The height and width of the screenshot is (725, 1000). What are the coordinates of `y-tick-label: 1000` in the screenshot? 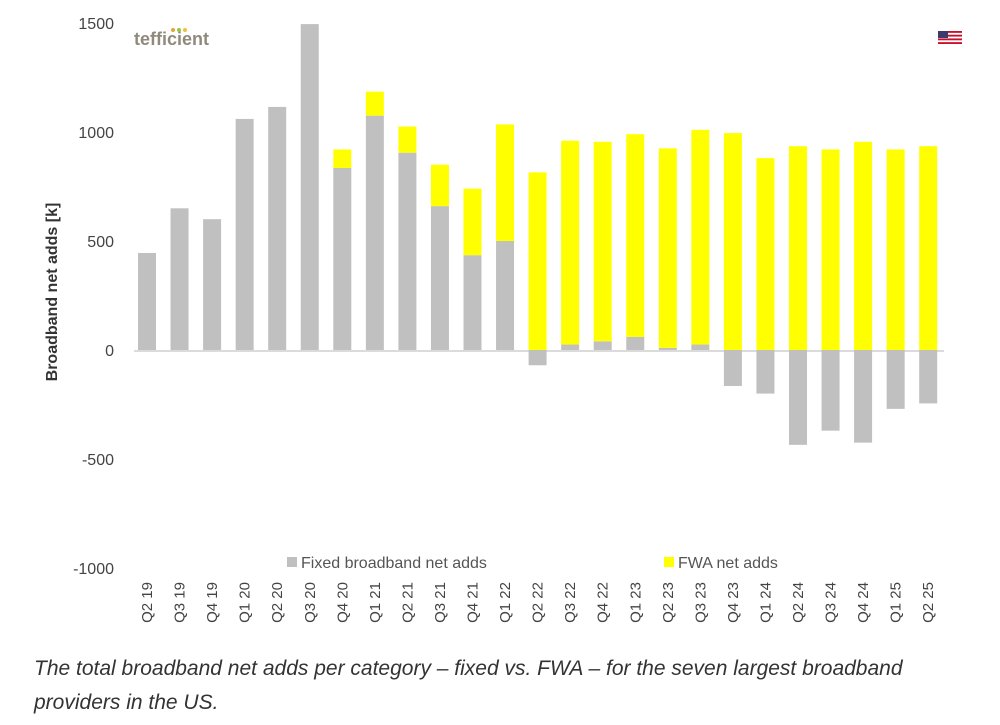 It's located at (96, 133).